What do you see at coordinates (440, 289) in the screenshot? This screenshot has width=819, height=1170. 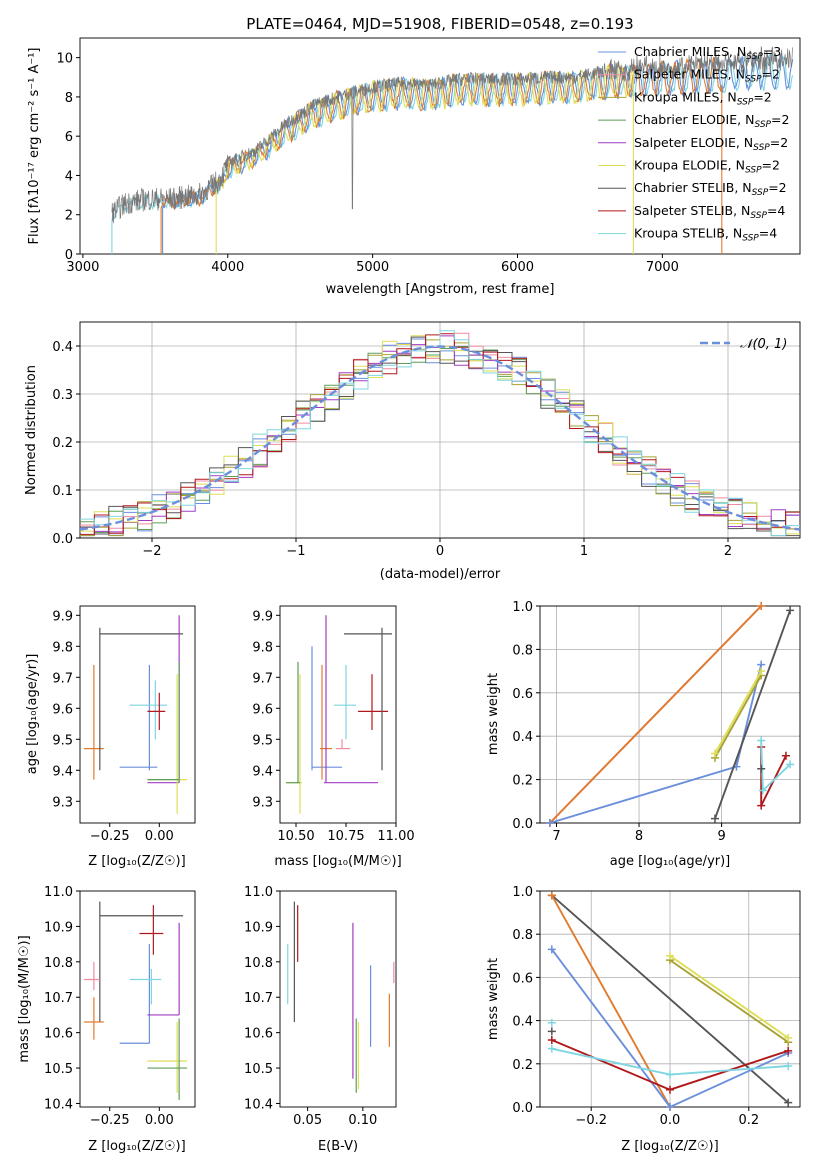 I see `x-axis-label: wavelength [Angstrom, rest frame]` at bounding box center [440, 289].